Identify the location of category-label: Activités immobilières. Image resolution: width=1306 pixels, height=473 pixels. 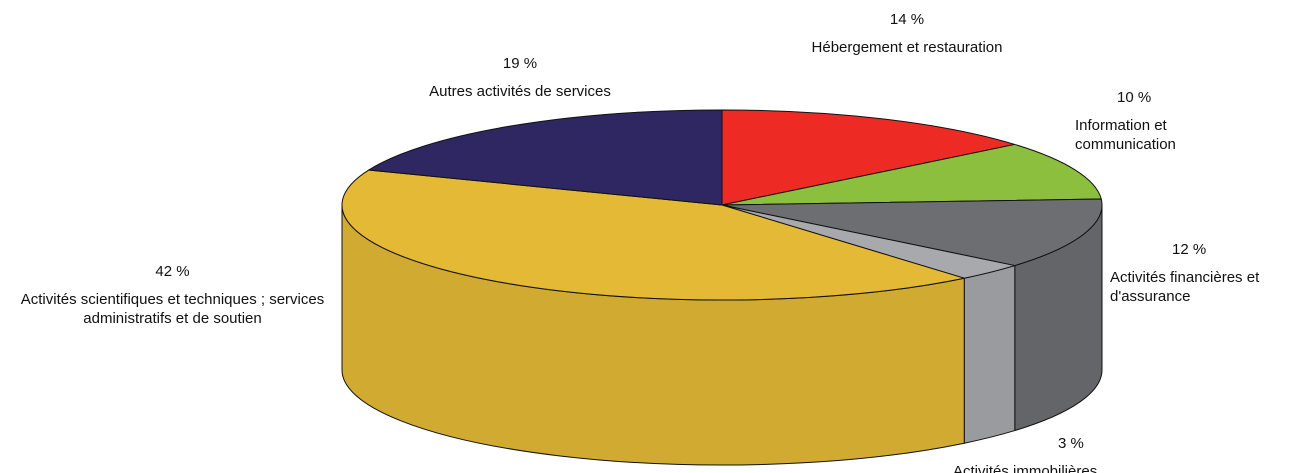
(1025, 468).